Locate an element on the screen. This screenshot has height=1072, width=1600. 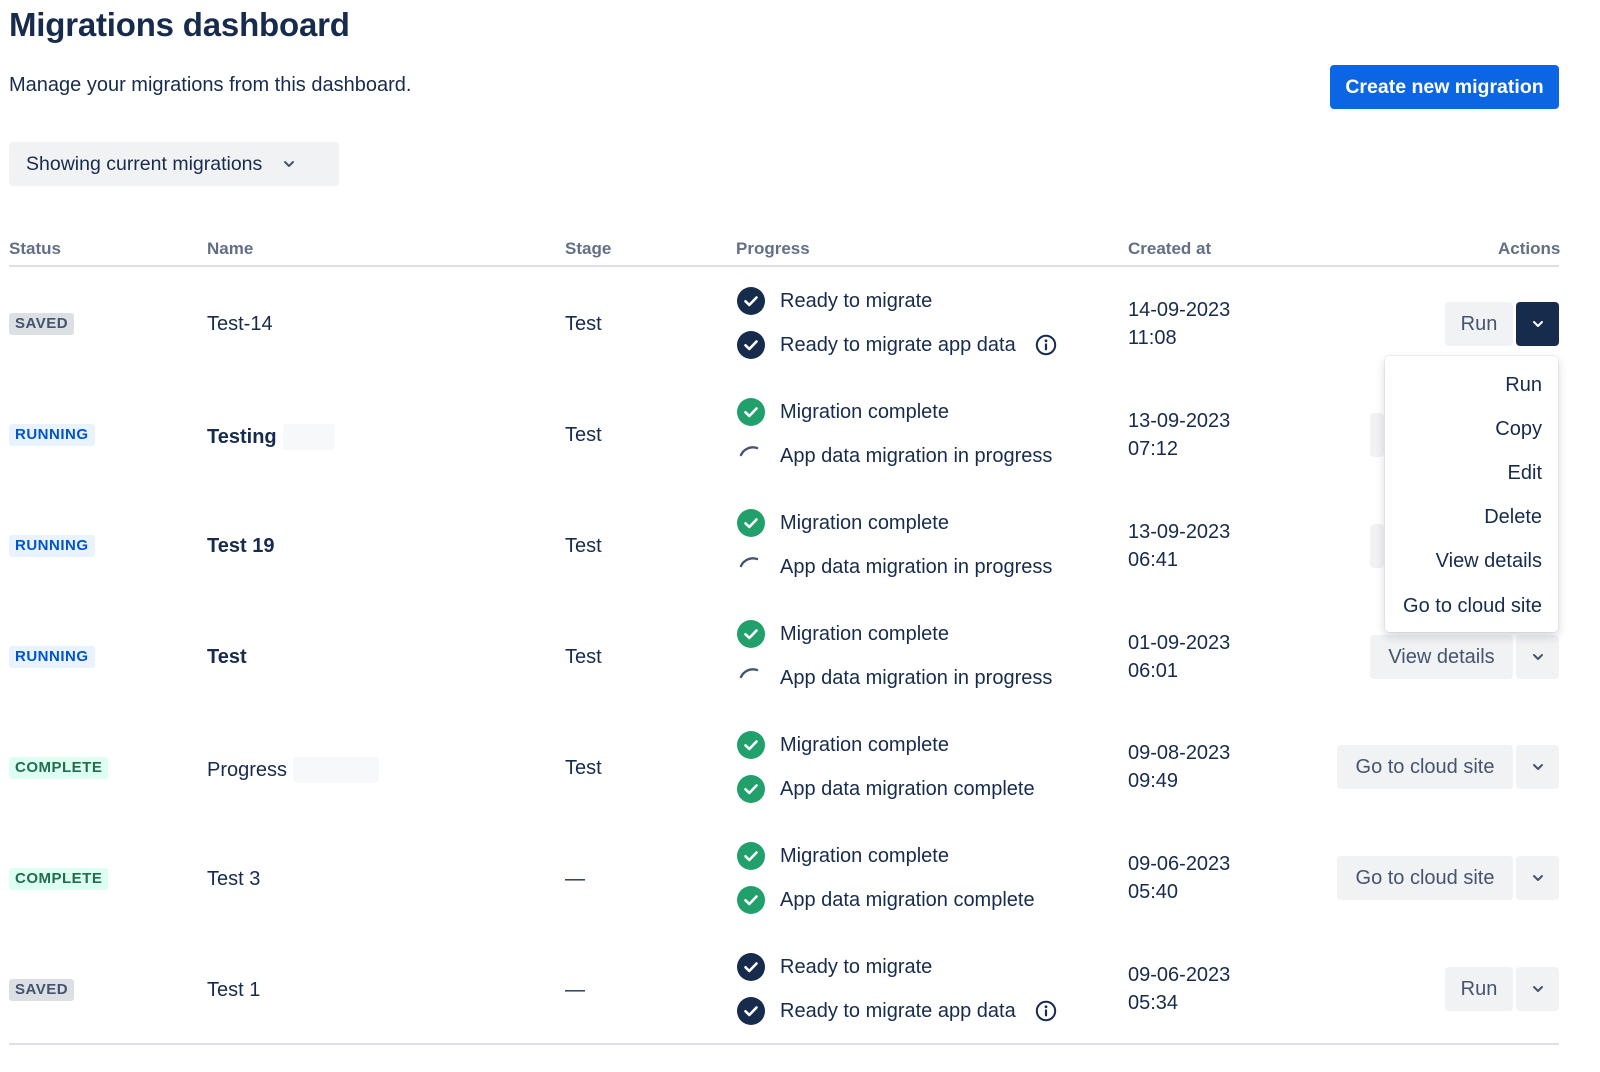
menu-item-edit: Edit is located at coordinates (1524, 473).